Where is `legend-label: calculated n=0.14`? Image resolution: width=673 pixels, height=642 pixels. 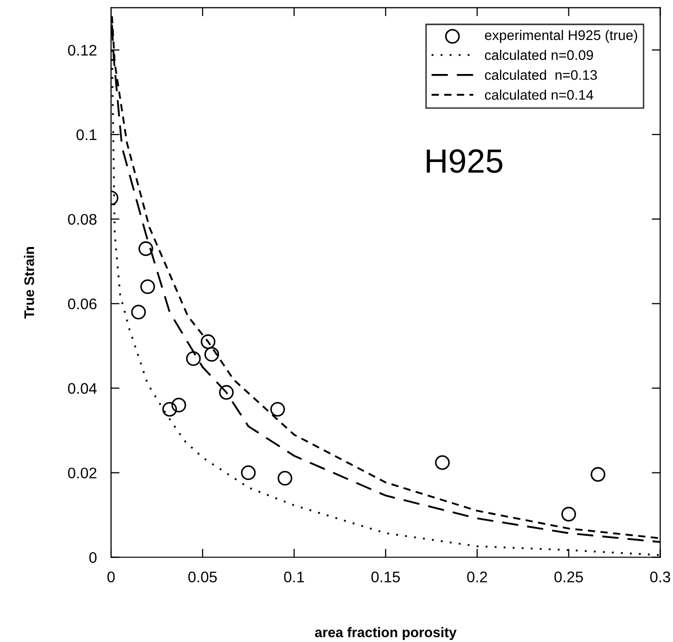 legend-label: calculated n=0.14 is located at coordinates (539, 95).